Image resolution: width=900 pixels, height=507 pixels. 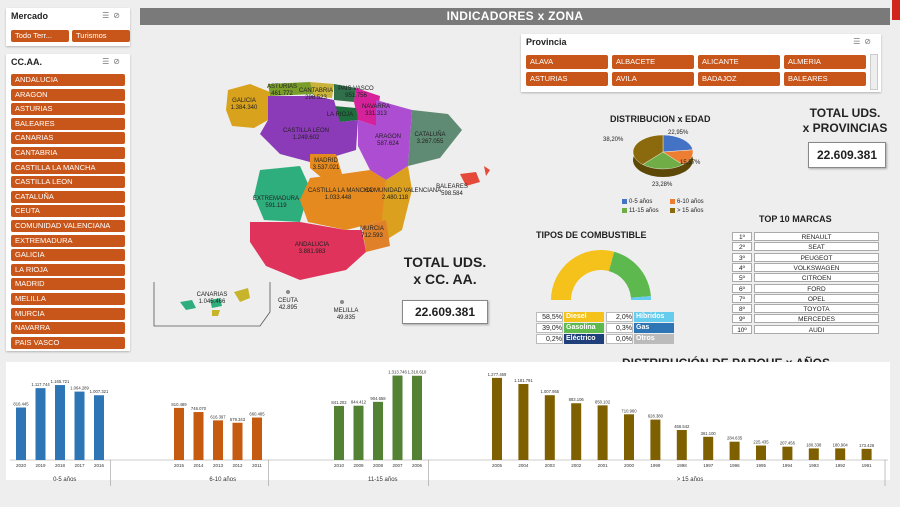 I want to click on region-canarias, so click(x=201, y=304).